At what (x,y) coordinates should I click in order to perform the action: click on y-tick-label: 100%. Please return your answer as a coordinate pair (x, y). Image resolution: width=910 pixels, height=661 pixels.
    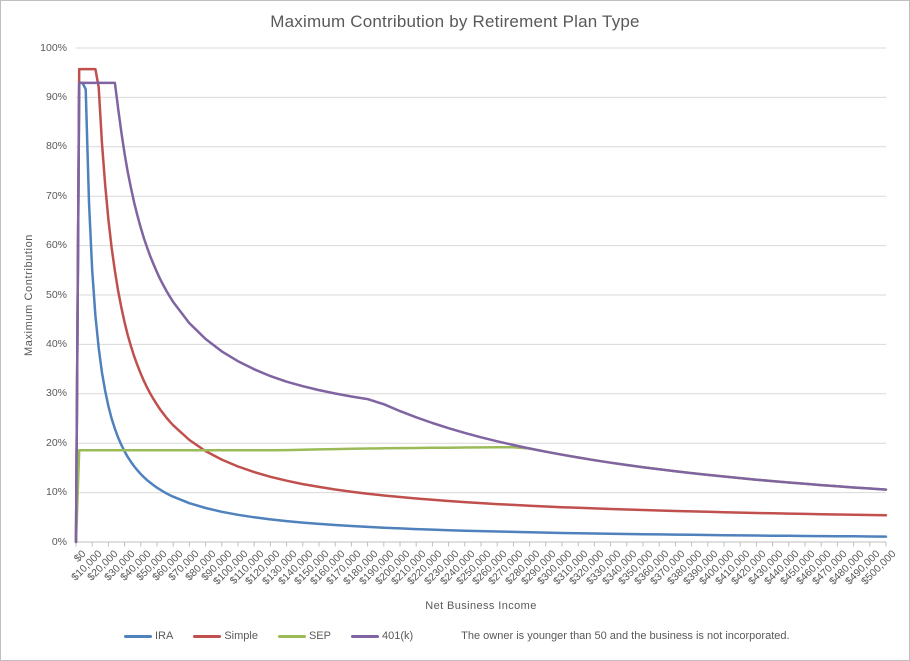
    Looking at the image, I should click on (53, 47).